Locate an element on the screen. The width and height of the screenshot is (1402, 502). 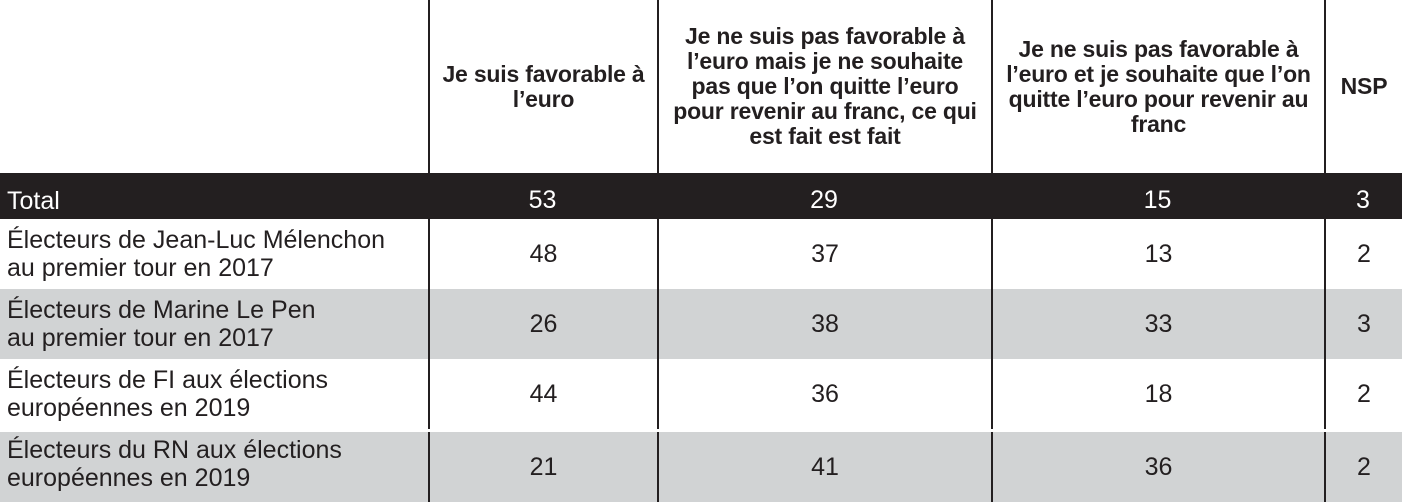
column-header: Je suis favorable à l’euro is located at coordinates (542, 86).